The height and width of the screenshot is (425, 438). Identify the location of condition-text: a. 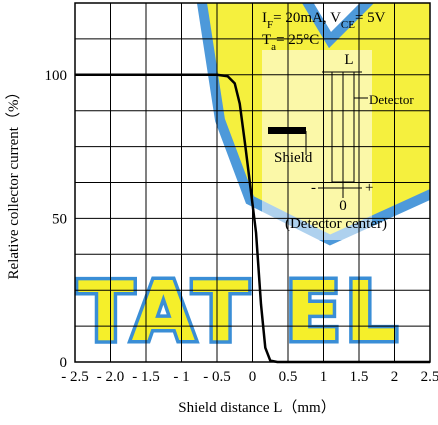
(273, 47).